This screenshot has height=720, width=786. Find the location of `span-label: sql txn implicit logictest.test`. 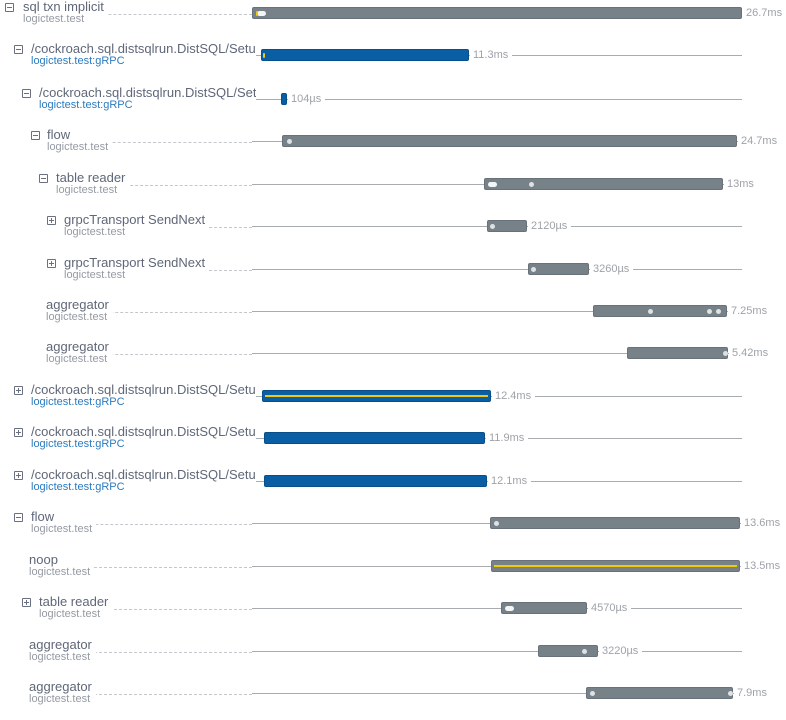

span-label: sql txn implicit logictest.test is located at coordinates (65, 12).